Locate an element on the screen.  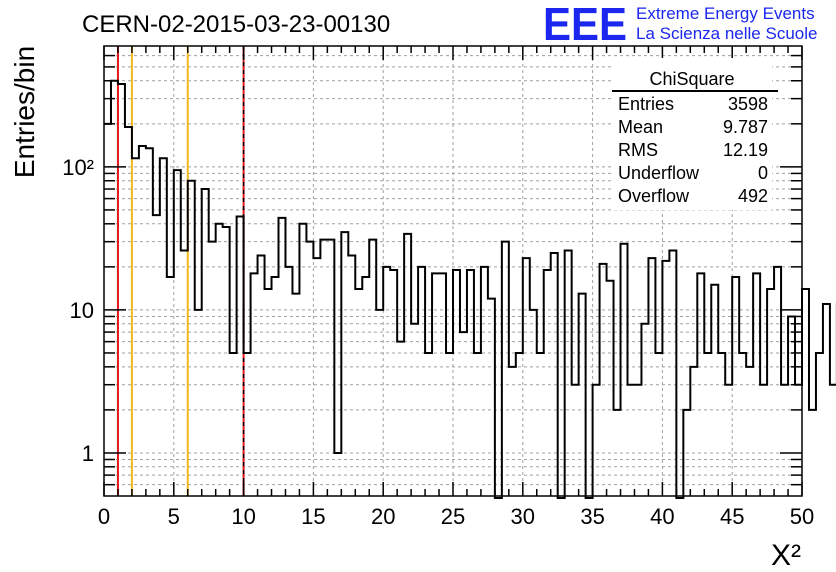
stats-label: Entries is located at coordinates (646, 104).